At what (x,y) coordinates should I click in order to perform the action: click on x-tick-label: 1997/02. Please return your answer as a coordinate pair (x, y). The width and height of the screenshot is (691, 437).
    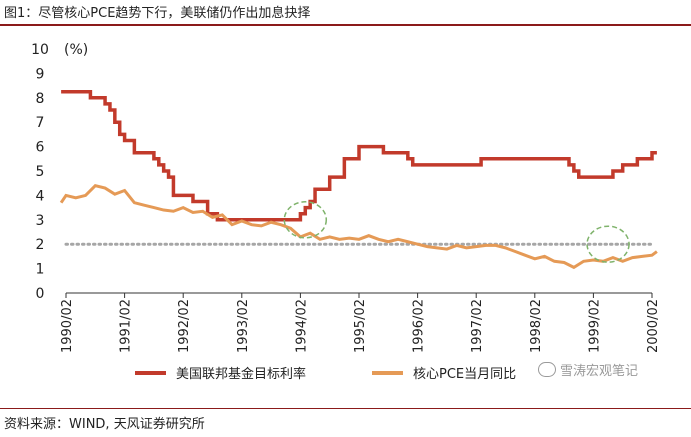
    Looking at the image, I should click on (477, 326).